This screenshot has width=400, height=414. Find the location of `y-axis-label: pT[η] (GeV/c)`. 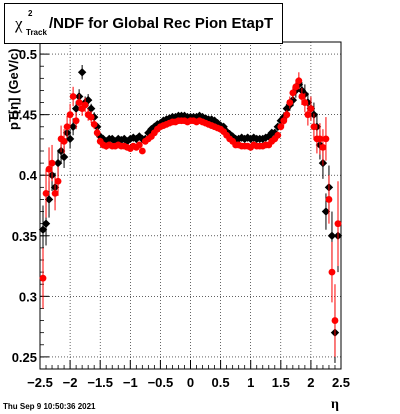

y-axis-label: pT[η] (GeV/c) is located at coordinates (13, 89).